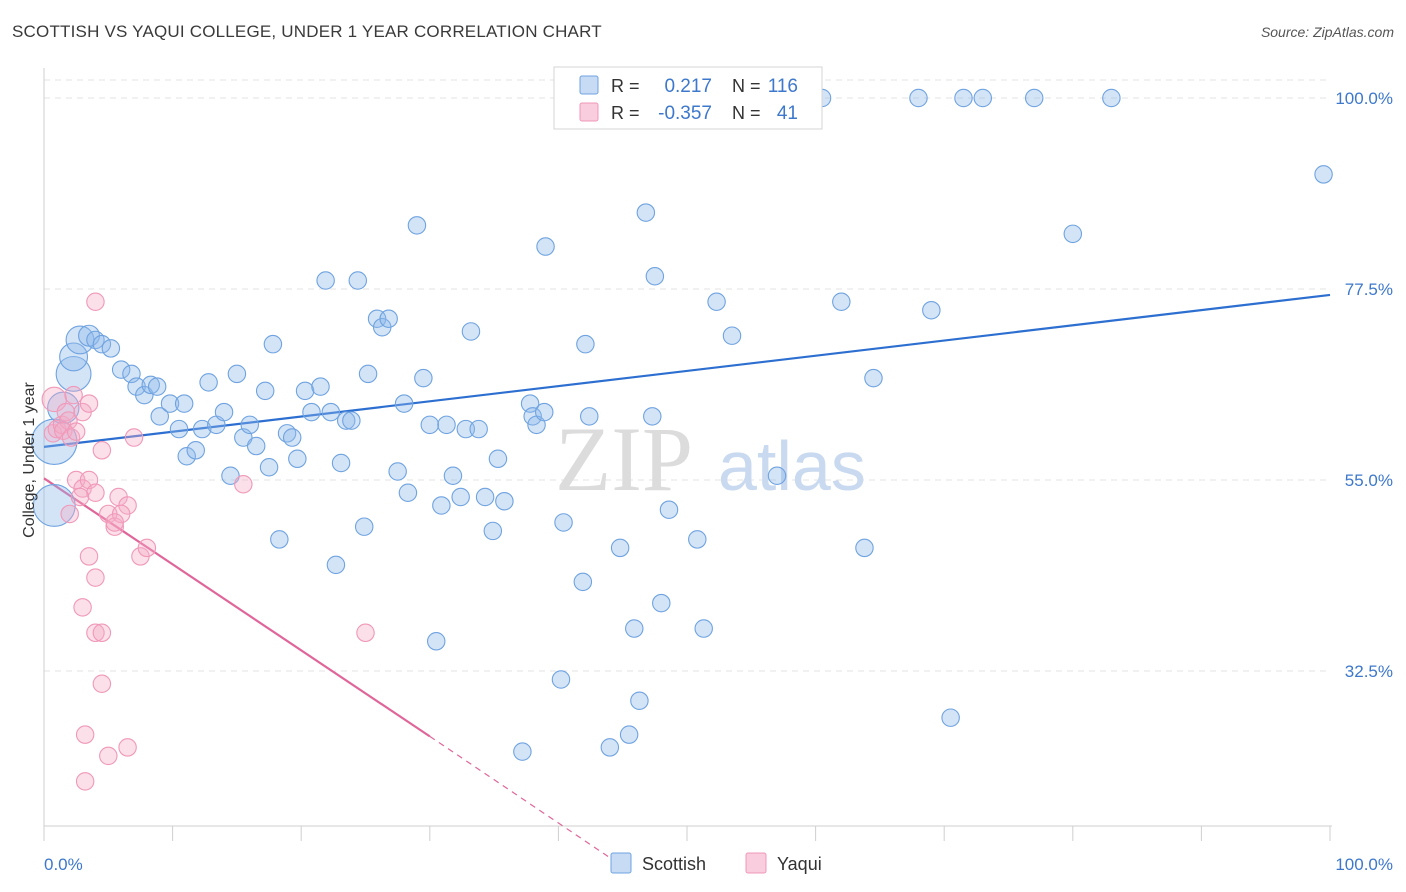 The width and height of the screenshot is (1406, 892). Describe the element at coordinates (792, 466) in the screenshot. I see `watermark-atlas: atlas` at that location.